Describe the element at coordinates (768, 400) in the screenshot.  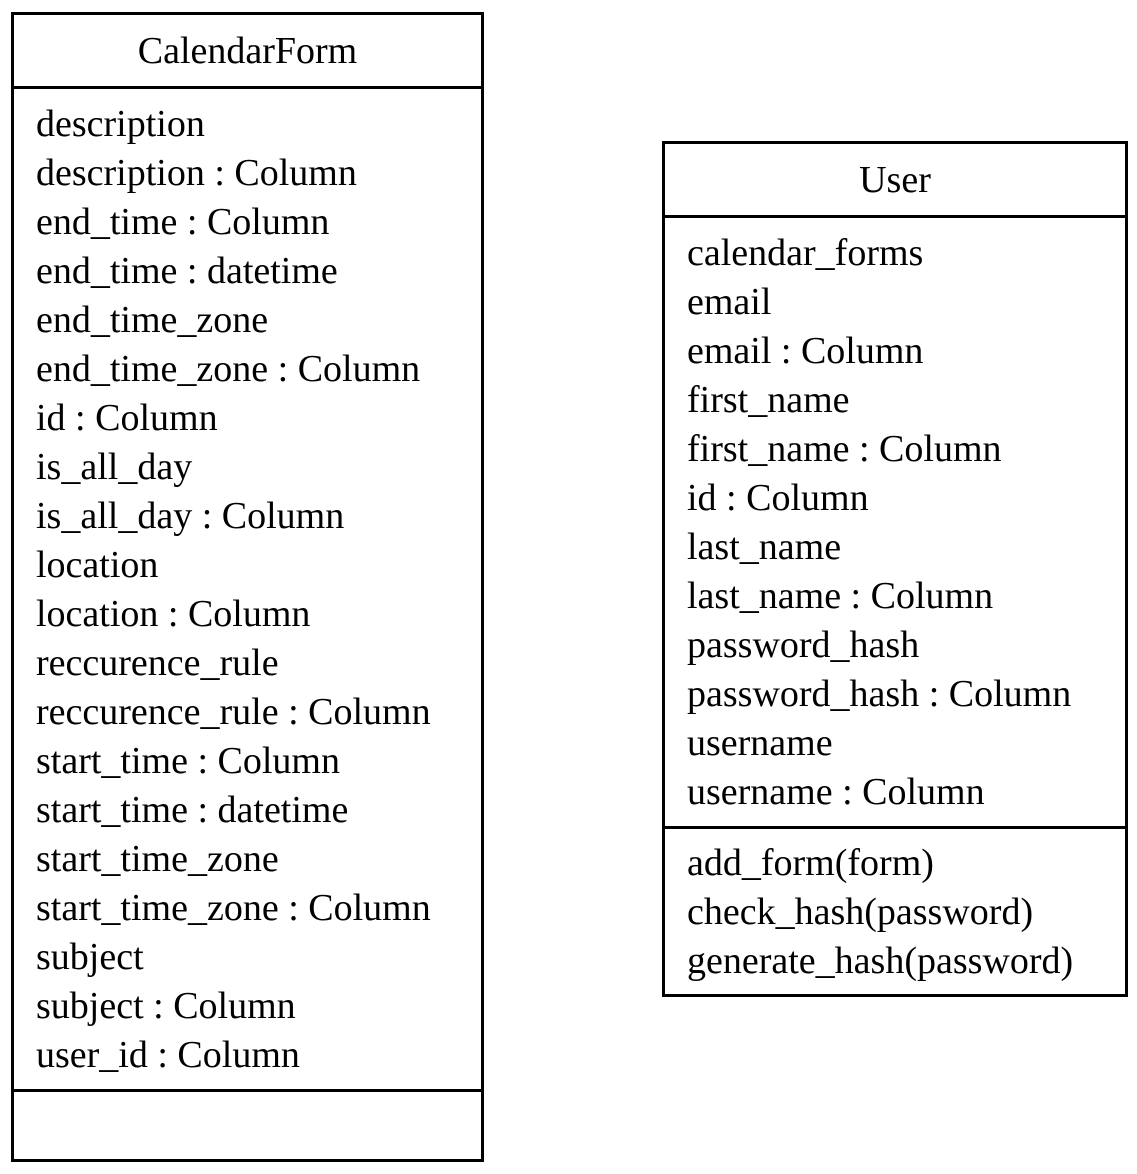
I see `attribute: first_name` at that location.